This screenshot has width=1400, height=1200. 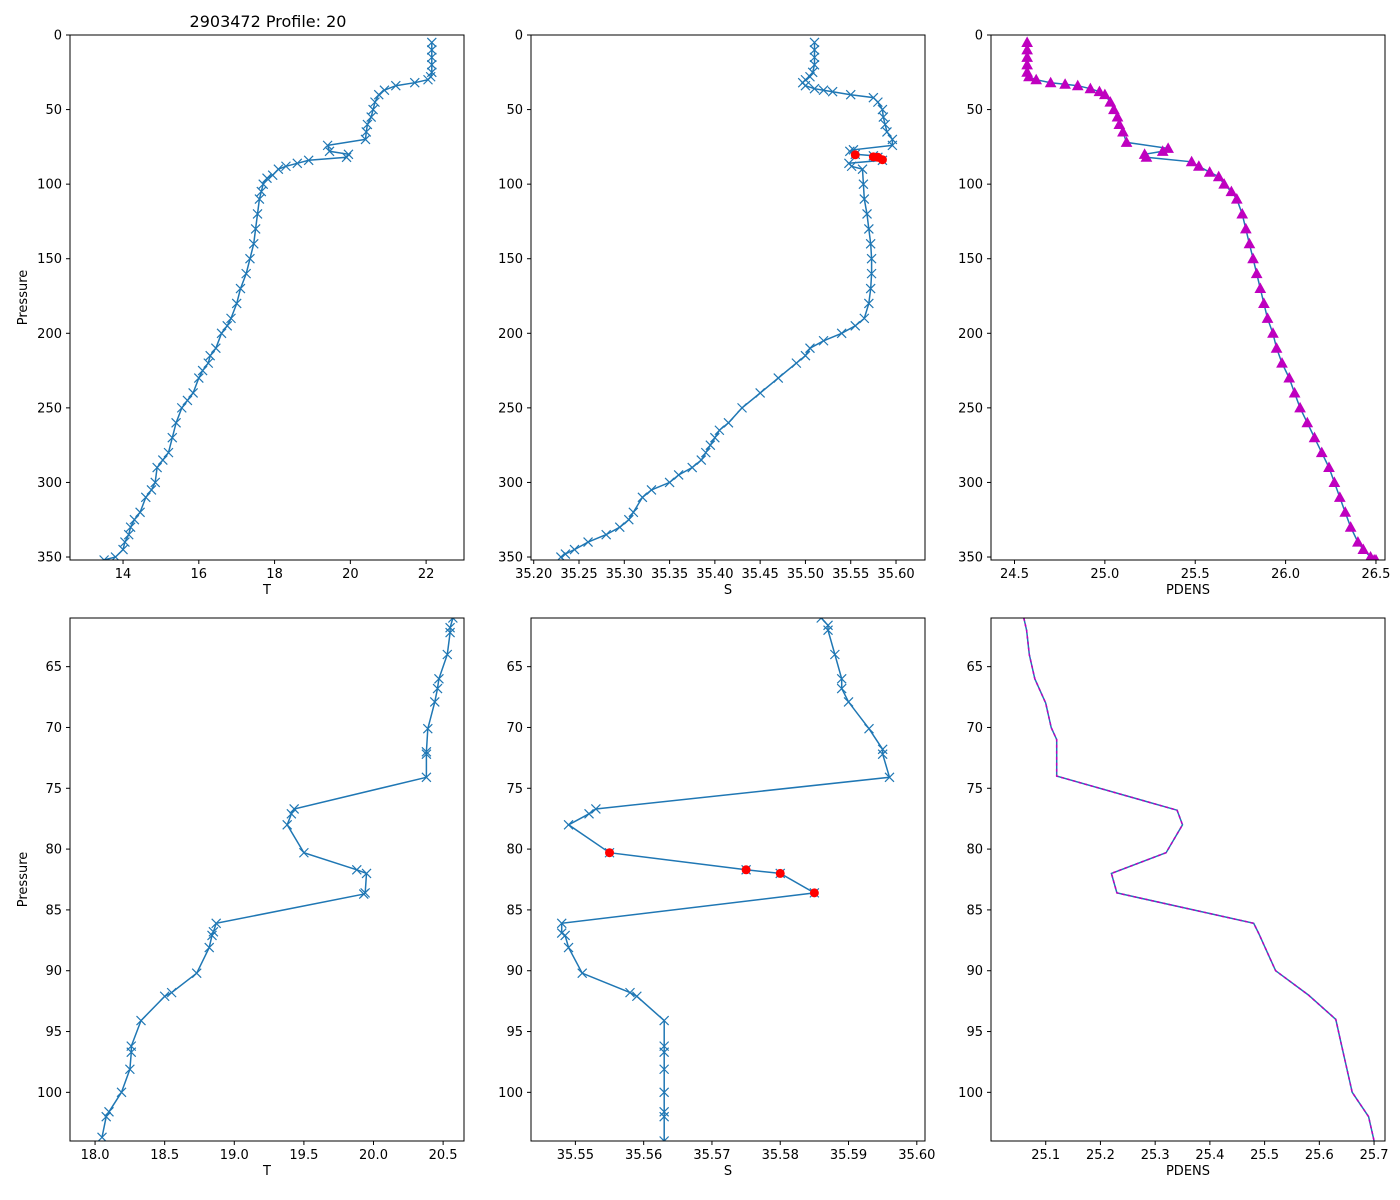 I want to click on y-tick-label: 75, so click(x=53, y=789).